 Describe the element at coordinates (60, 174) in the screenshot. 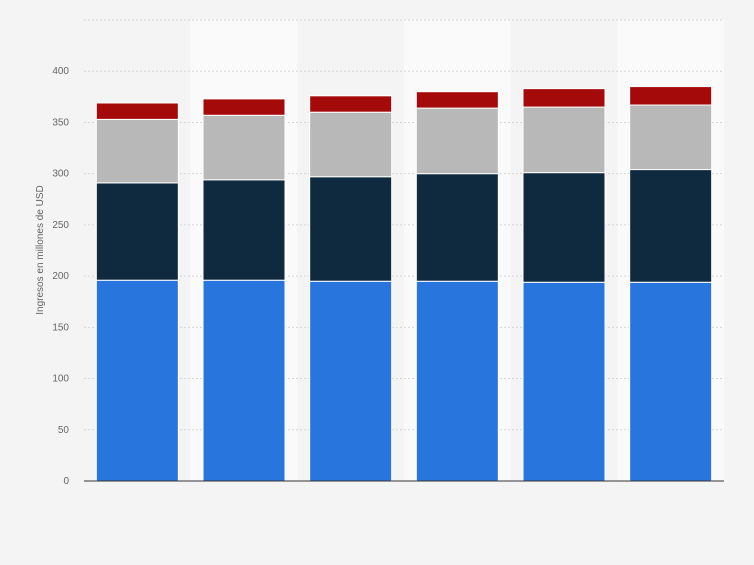

I see `y-tick-label: 300` at that location.